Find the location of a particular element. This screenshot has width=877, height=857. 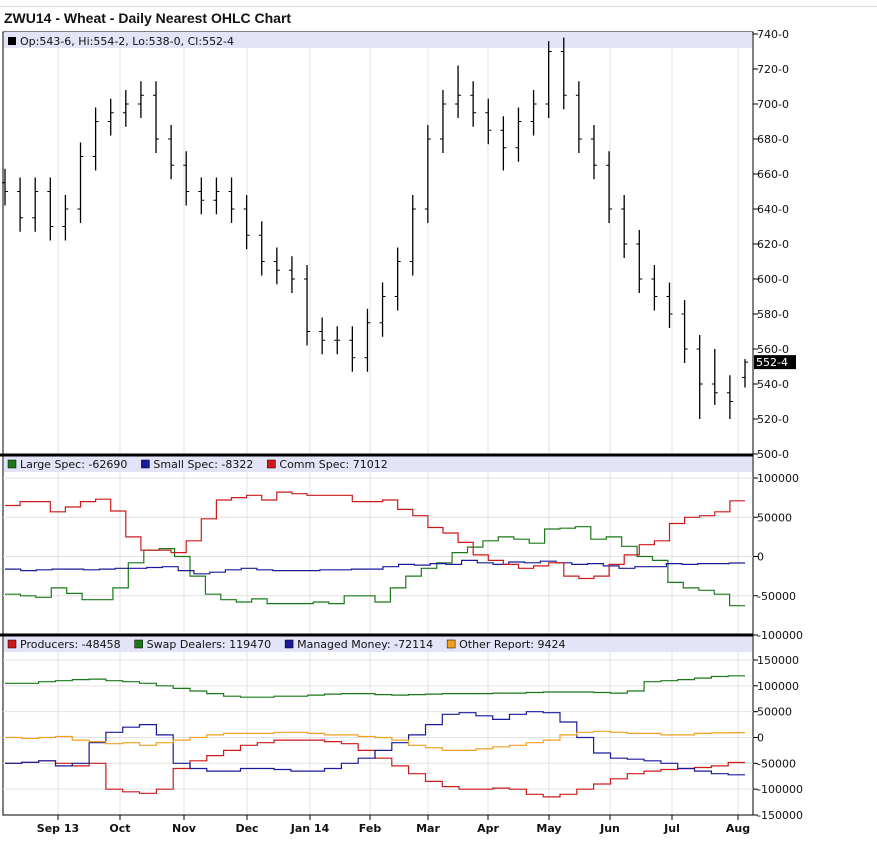

y-tick-label: 580-0 is located at coordinates (773, 314).